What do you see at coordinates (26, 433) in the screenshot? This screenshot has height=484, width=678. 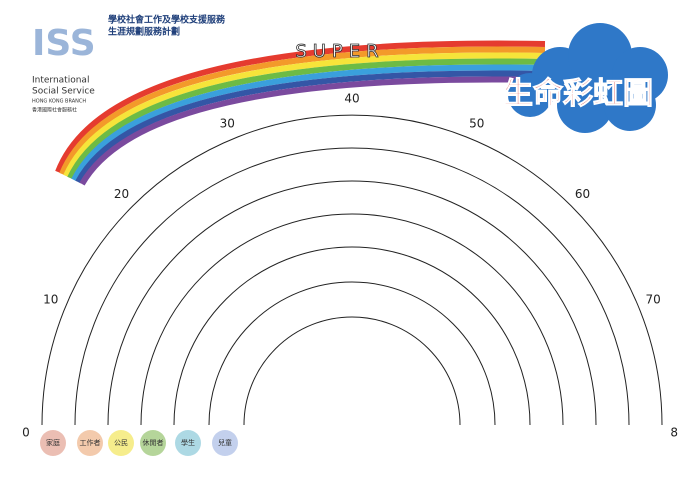 I see `age-label: 0` at bounding box center [26, 433].